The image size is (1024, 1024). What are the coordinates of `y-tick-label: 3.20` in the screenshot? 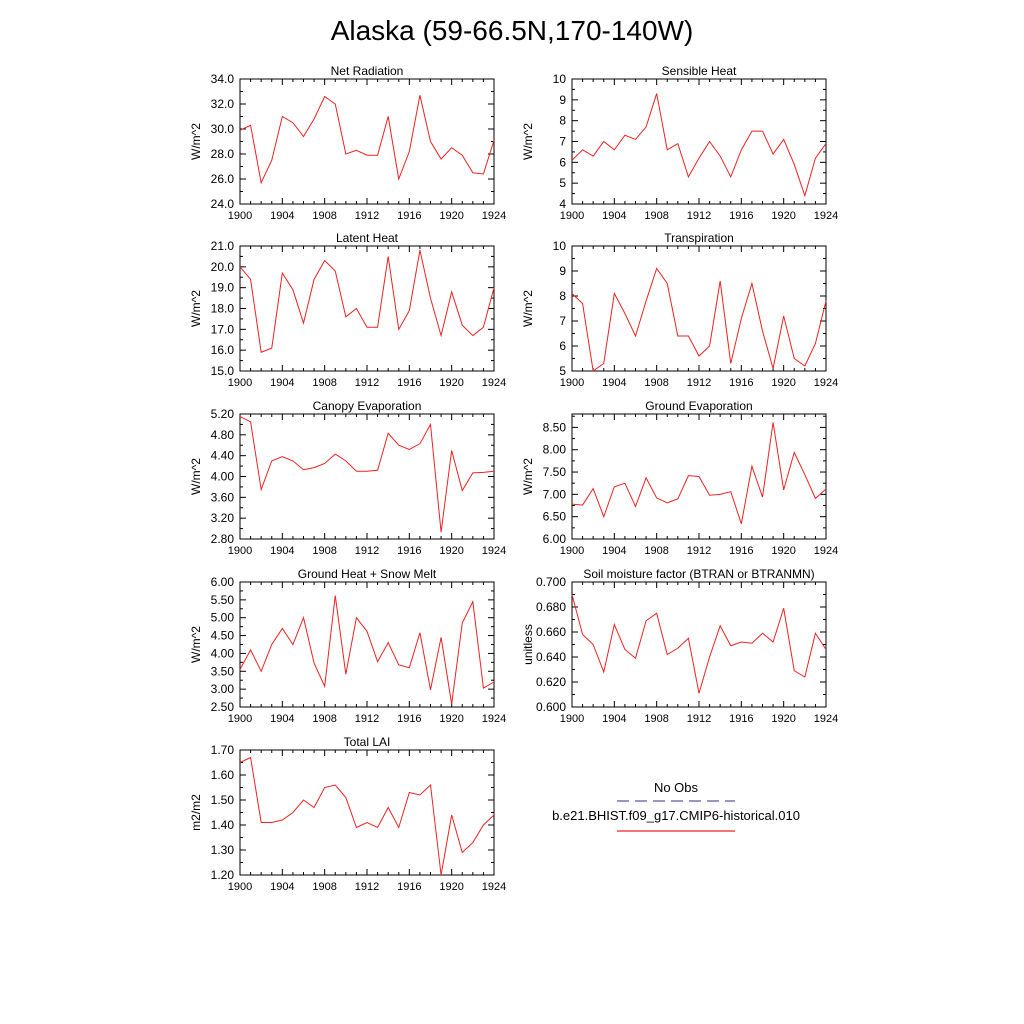 It's located at (223, 518).